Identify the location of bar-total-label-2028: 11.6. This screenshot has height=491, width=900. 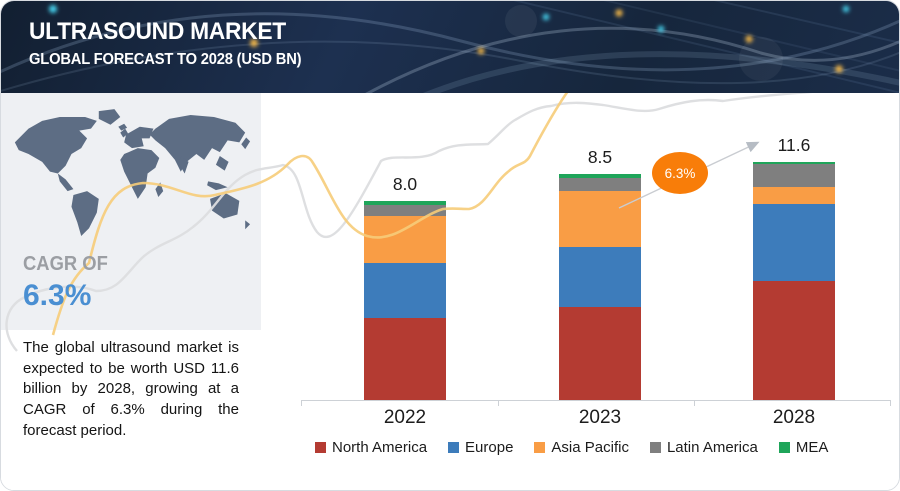
(794, 145).